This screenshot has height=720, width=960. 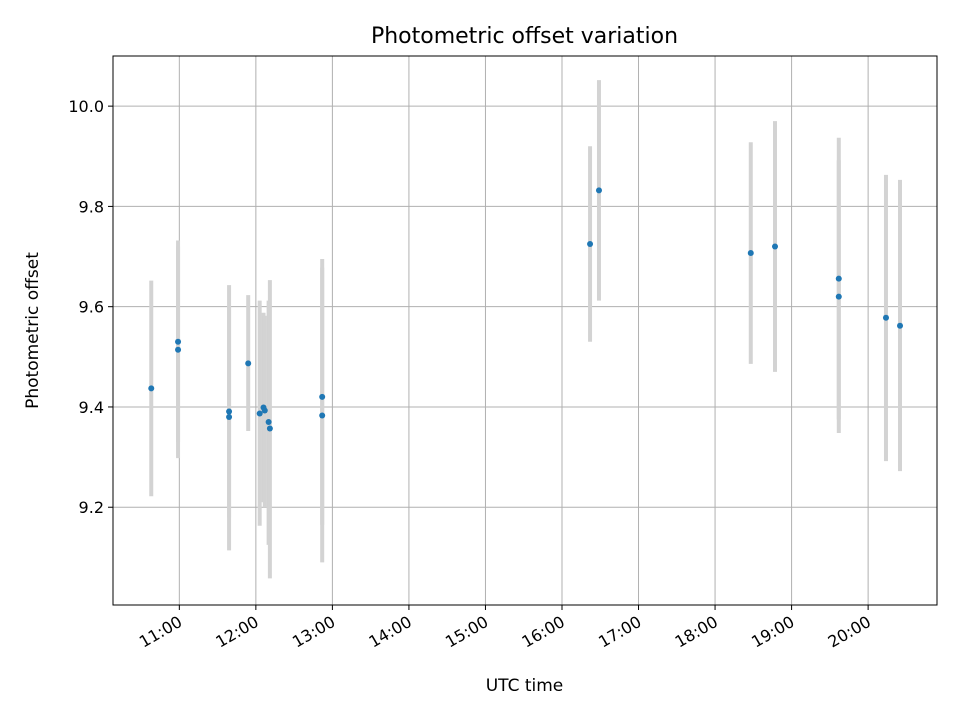 I want to click on x-tick-label: 15:00, so click(x=466, y=632).